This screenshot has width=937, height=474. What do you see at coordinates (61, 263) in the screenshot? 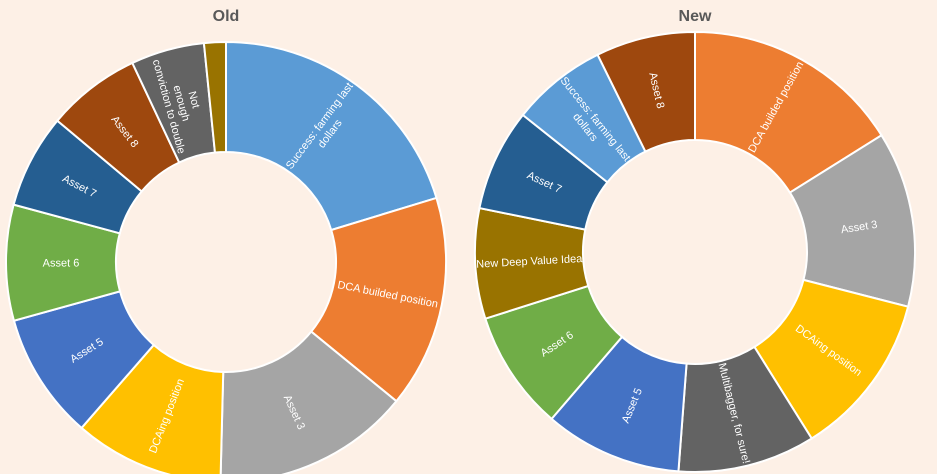
I see `slice-label: Asset 6` at bounding box center [61, 263].